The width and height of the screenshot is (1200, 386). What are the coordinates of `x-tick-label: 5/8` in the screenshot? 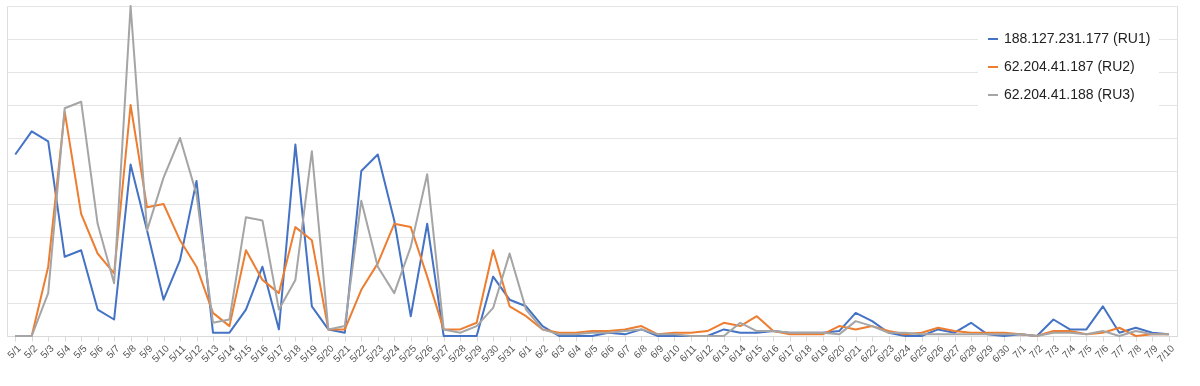 It's located at (129, 351).